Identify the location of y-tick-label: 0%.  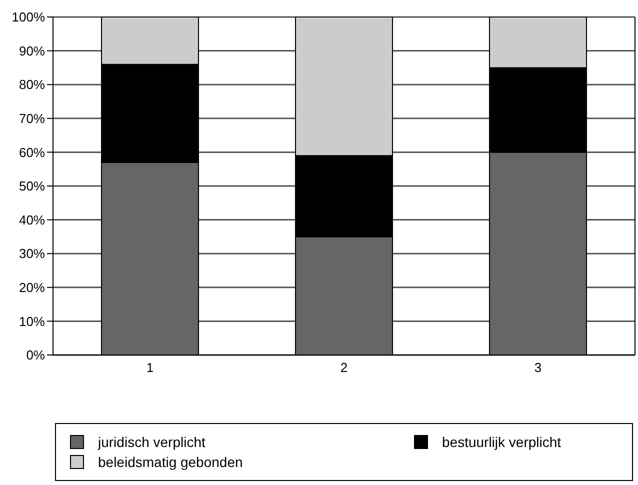
(36, 355).